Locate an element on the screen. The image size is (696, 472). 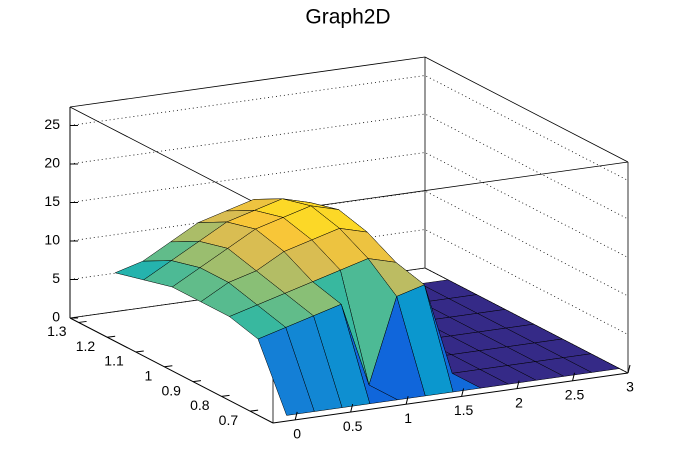
x-tick-label: 3 is located at coordinates (630, 387).